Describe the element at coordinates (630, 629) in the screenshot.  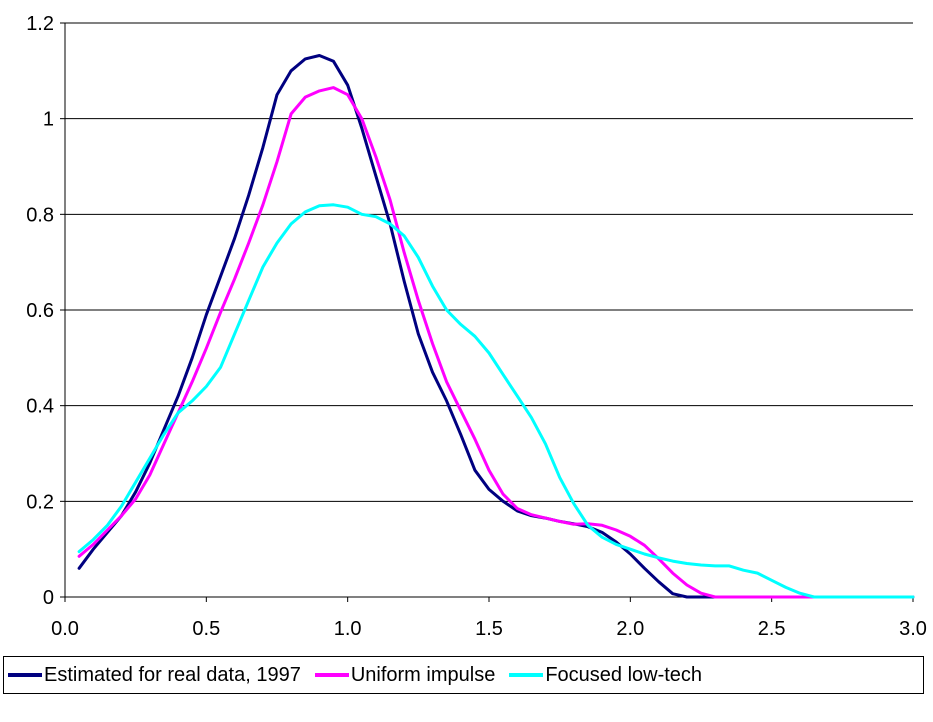
I see `x-tick-label: 2.0` at that location.